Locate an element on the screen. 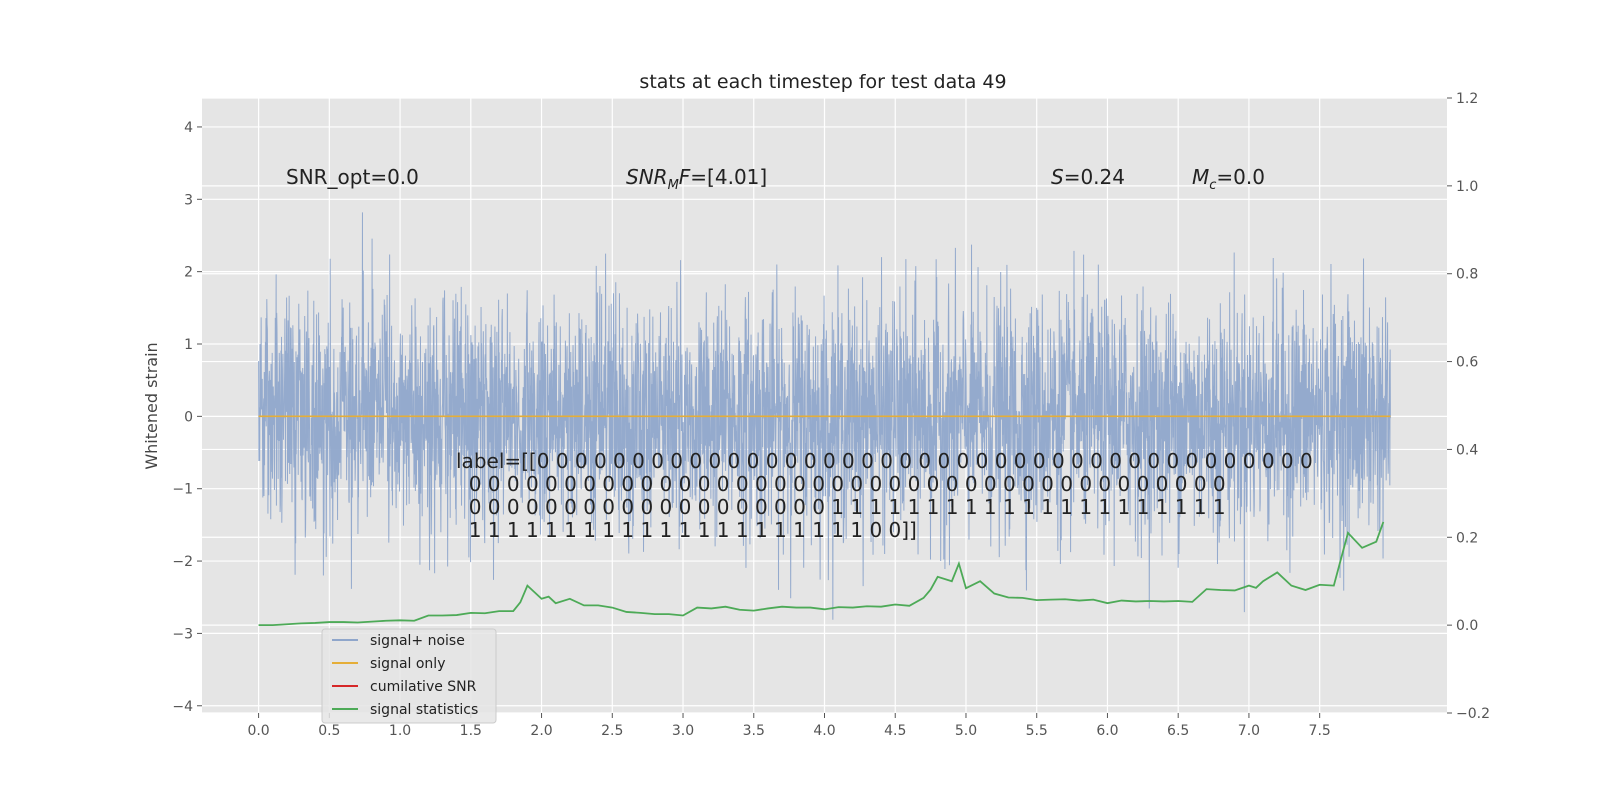 The image size is (1600, 800). annotation-mc: Mc=0.0 is located at coordinates (1228, 179).